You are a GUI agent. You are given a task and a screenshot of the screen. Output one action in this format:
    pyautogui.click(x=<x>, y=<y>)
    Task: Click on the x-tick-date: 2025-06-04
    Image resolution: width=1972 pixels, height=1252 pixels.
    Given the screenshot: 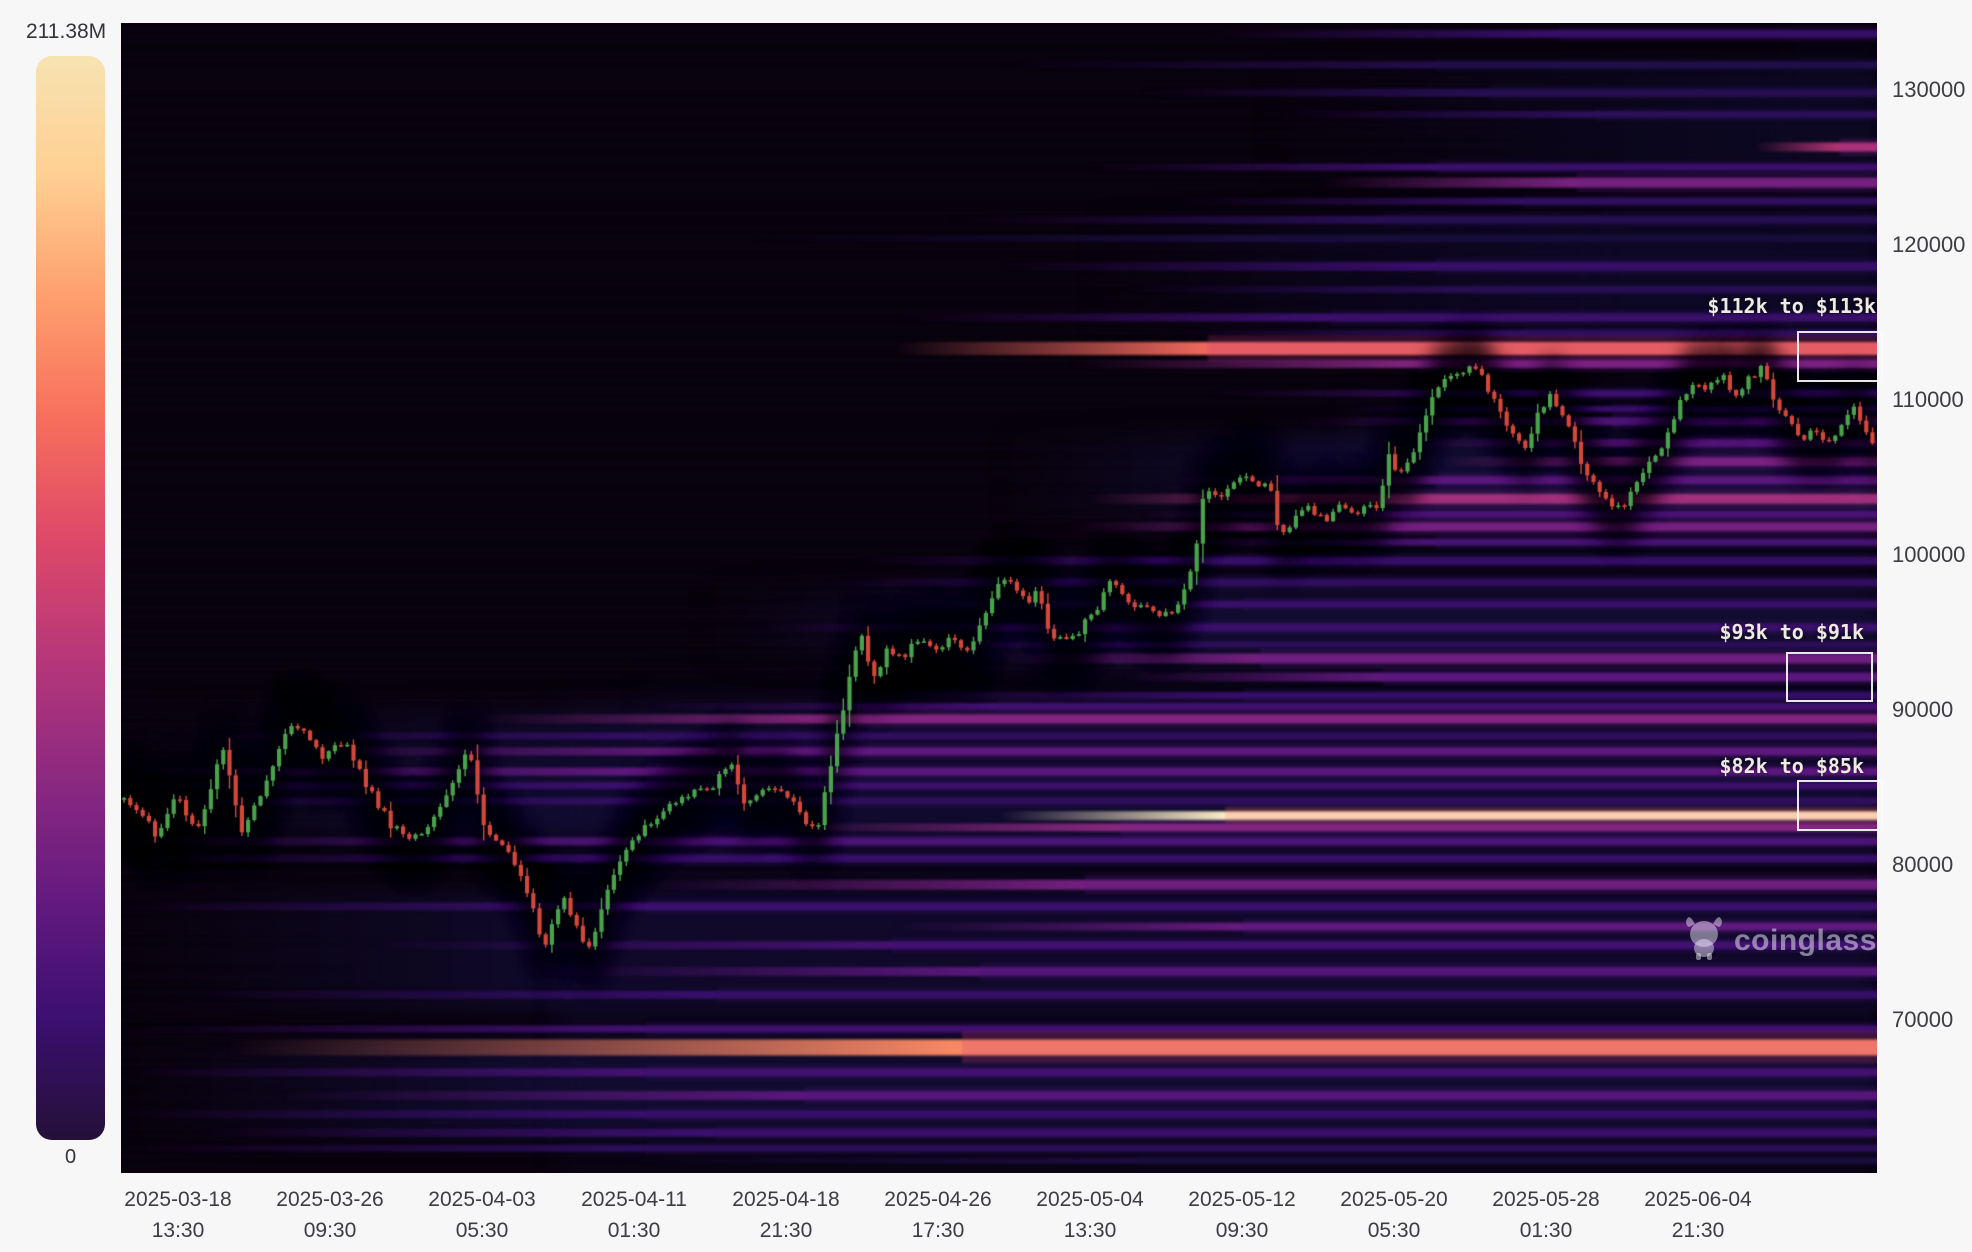 What is the action you would take?
    pyautogui.click(x=1698, y=1199)
    